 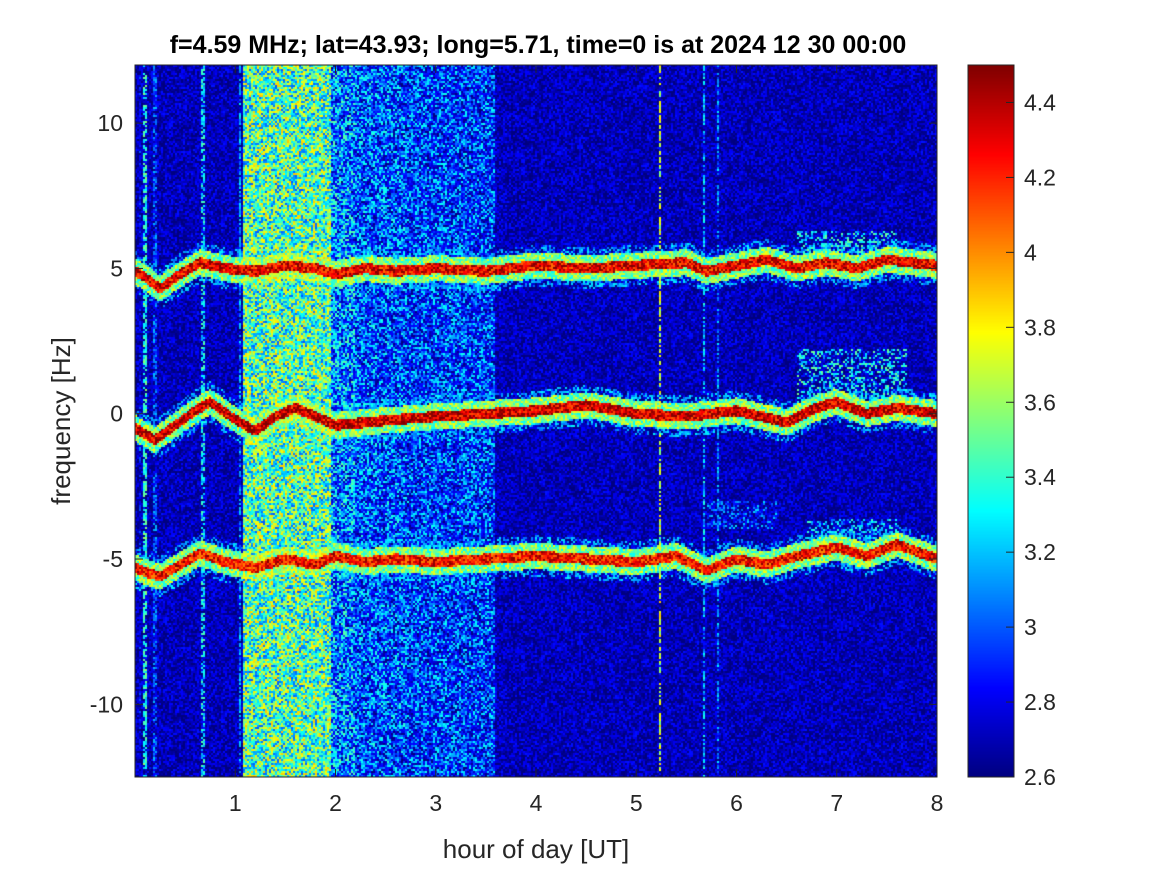 What do you see at coordinates (1040, 477) in the screenshot?
I see `colorbar-tick-label: 3.4` at bounding box center [1040, 477].